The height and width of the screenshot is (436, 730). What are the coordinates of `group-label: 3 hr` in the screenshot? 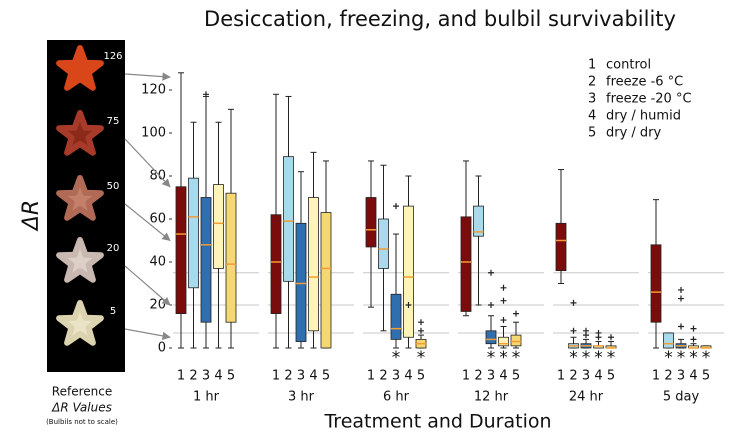 It's located at (301, 397).